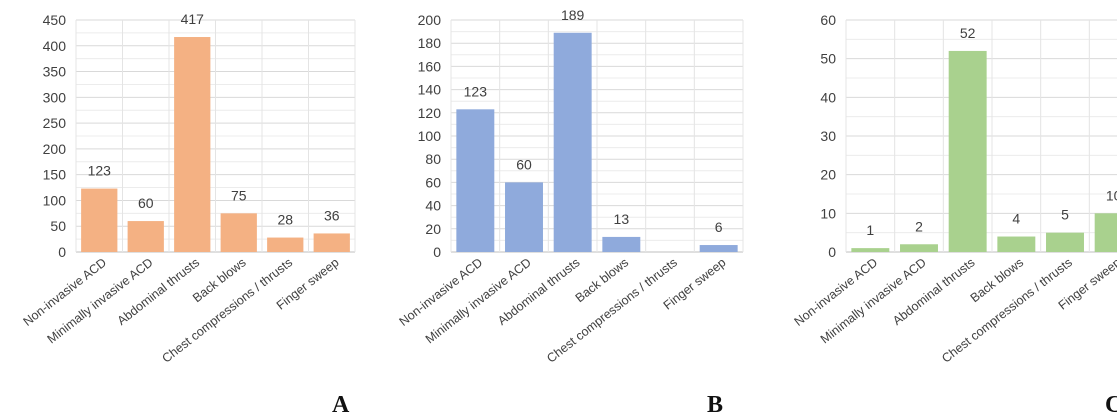 The image size is (1117, 420). What do you see at coordinates (430, 43) in the screenshot?
I see `y-tick-label: 180` at bounding box center [430, 43].